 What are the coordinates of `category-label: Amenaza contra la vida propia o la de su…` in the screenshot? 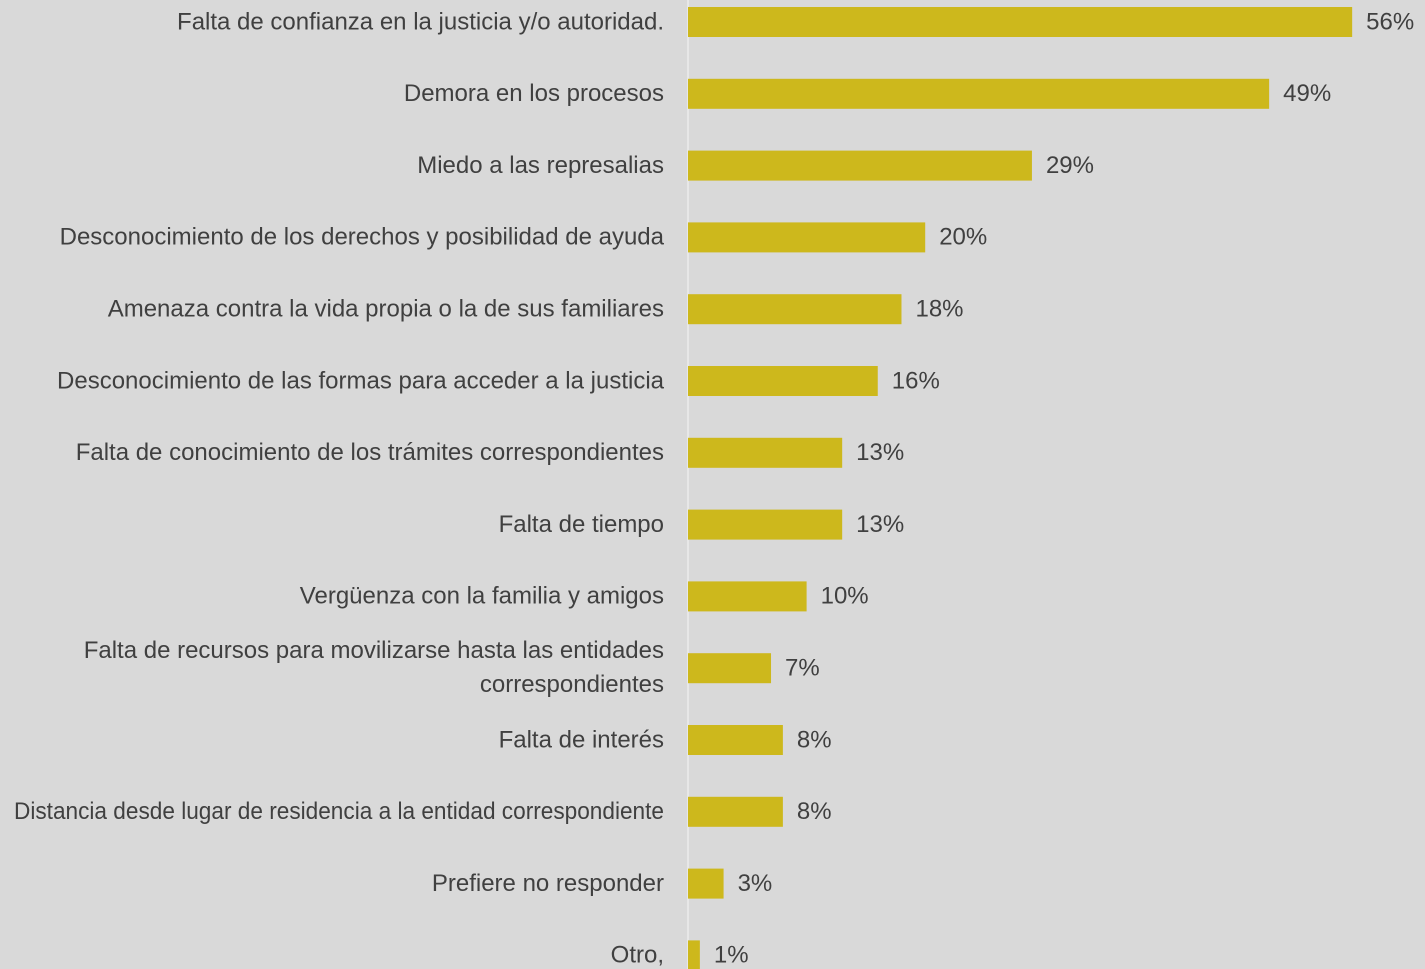 It's located at (386, 309).